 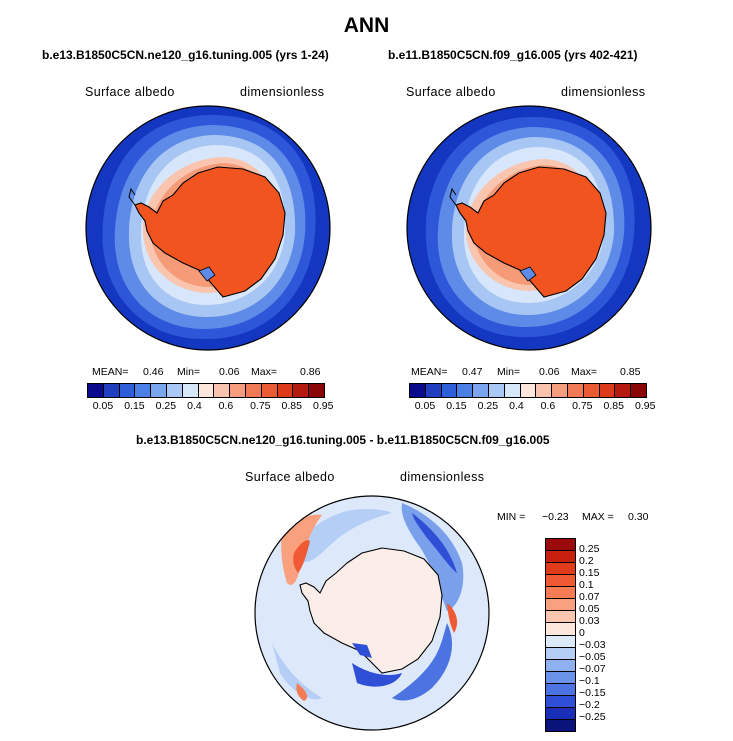 I want to click on panel-left-mean: 0.46, so click(x=153, y=372).